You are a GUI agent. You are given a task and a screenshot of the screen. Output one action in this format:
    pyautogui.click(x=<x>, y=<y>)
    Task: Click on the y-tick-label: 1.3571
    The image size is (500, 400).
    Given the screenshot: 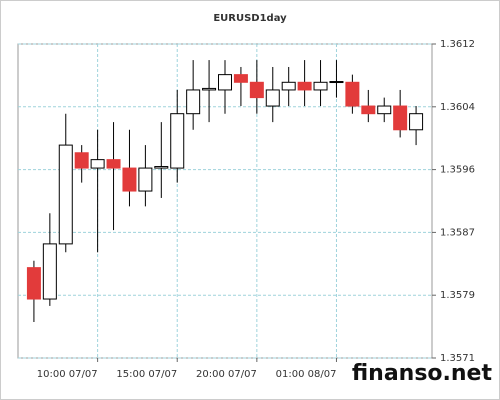 What is the action you would take?
    pyautogui.click(x=457, y=358)
    